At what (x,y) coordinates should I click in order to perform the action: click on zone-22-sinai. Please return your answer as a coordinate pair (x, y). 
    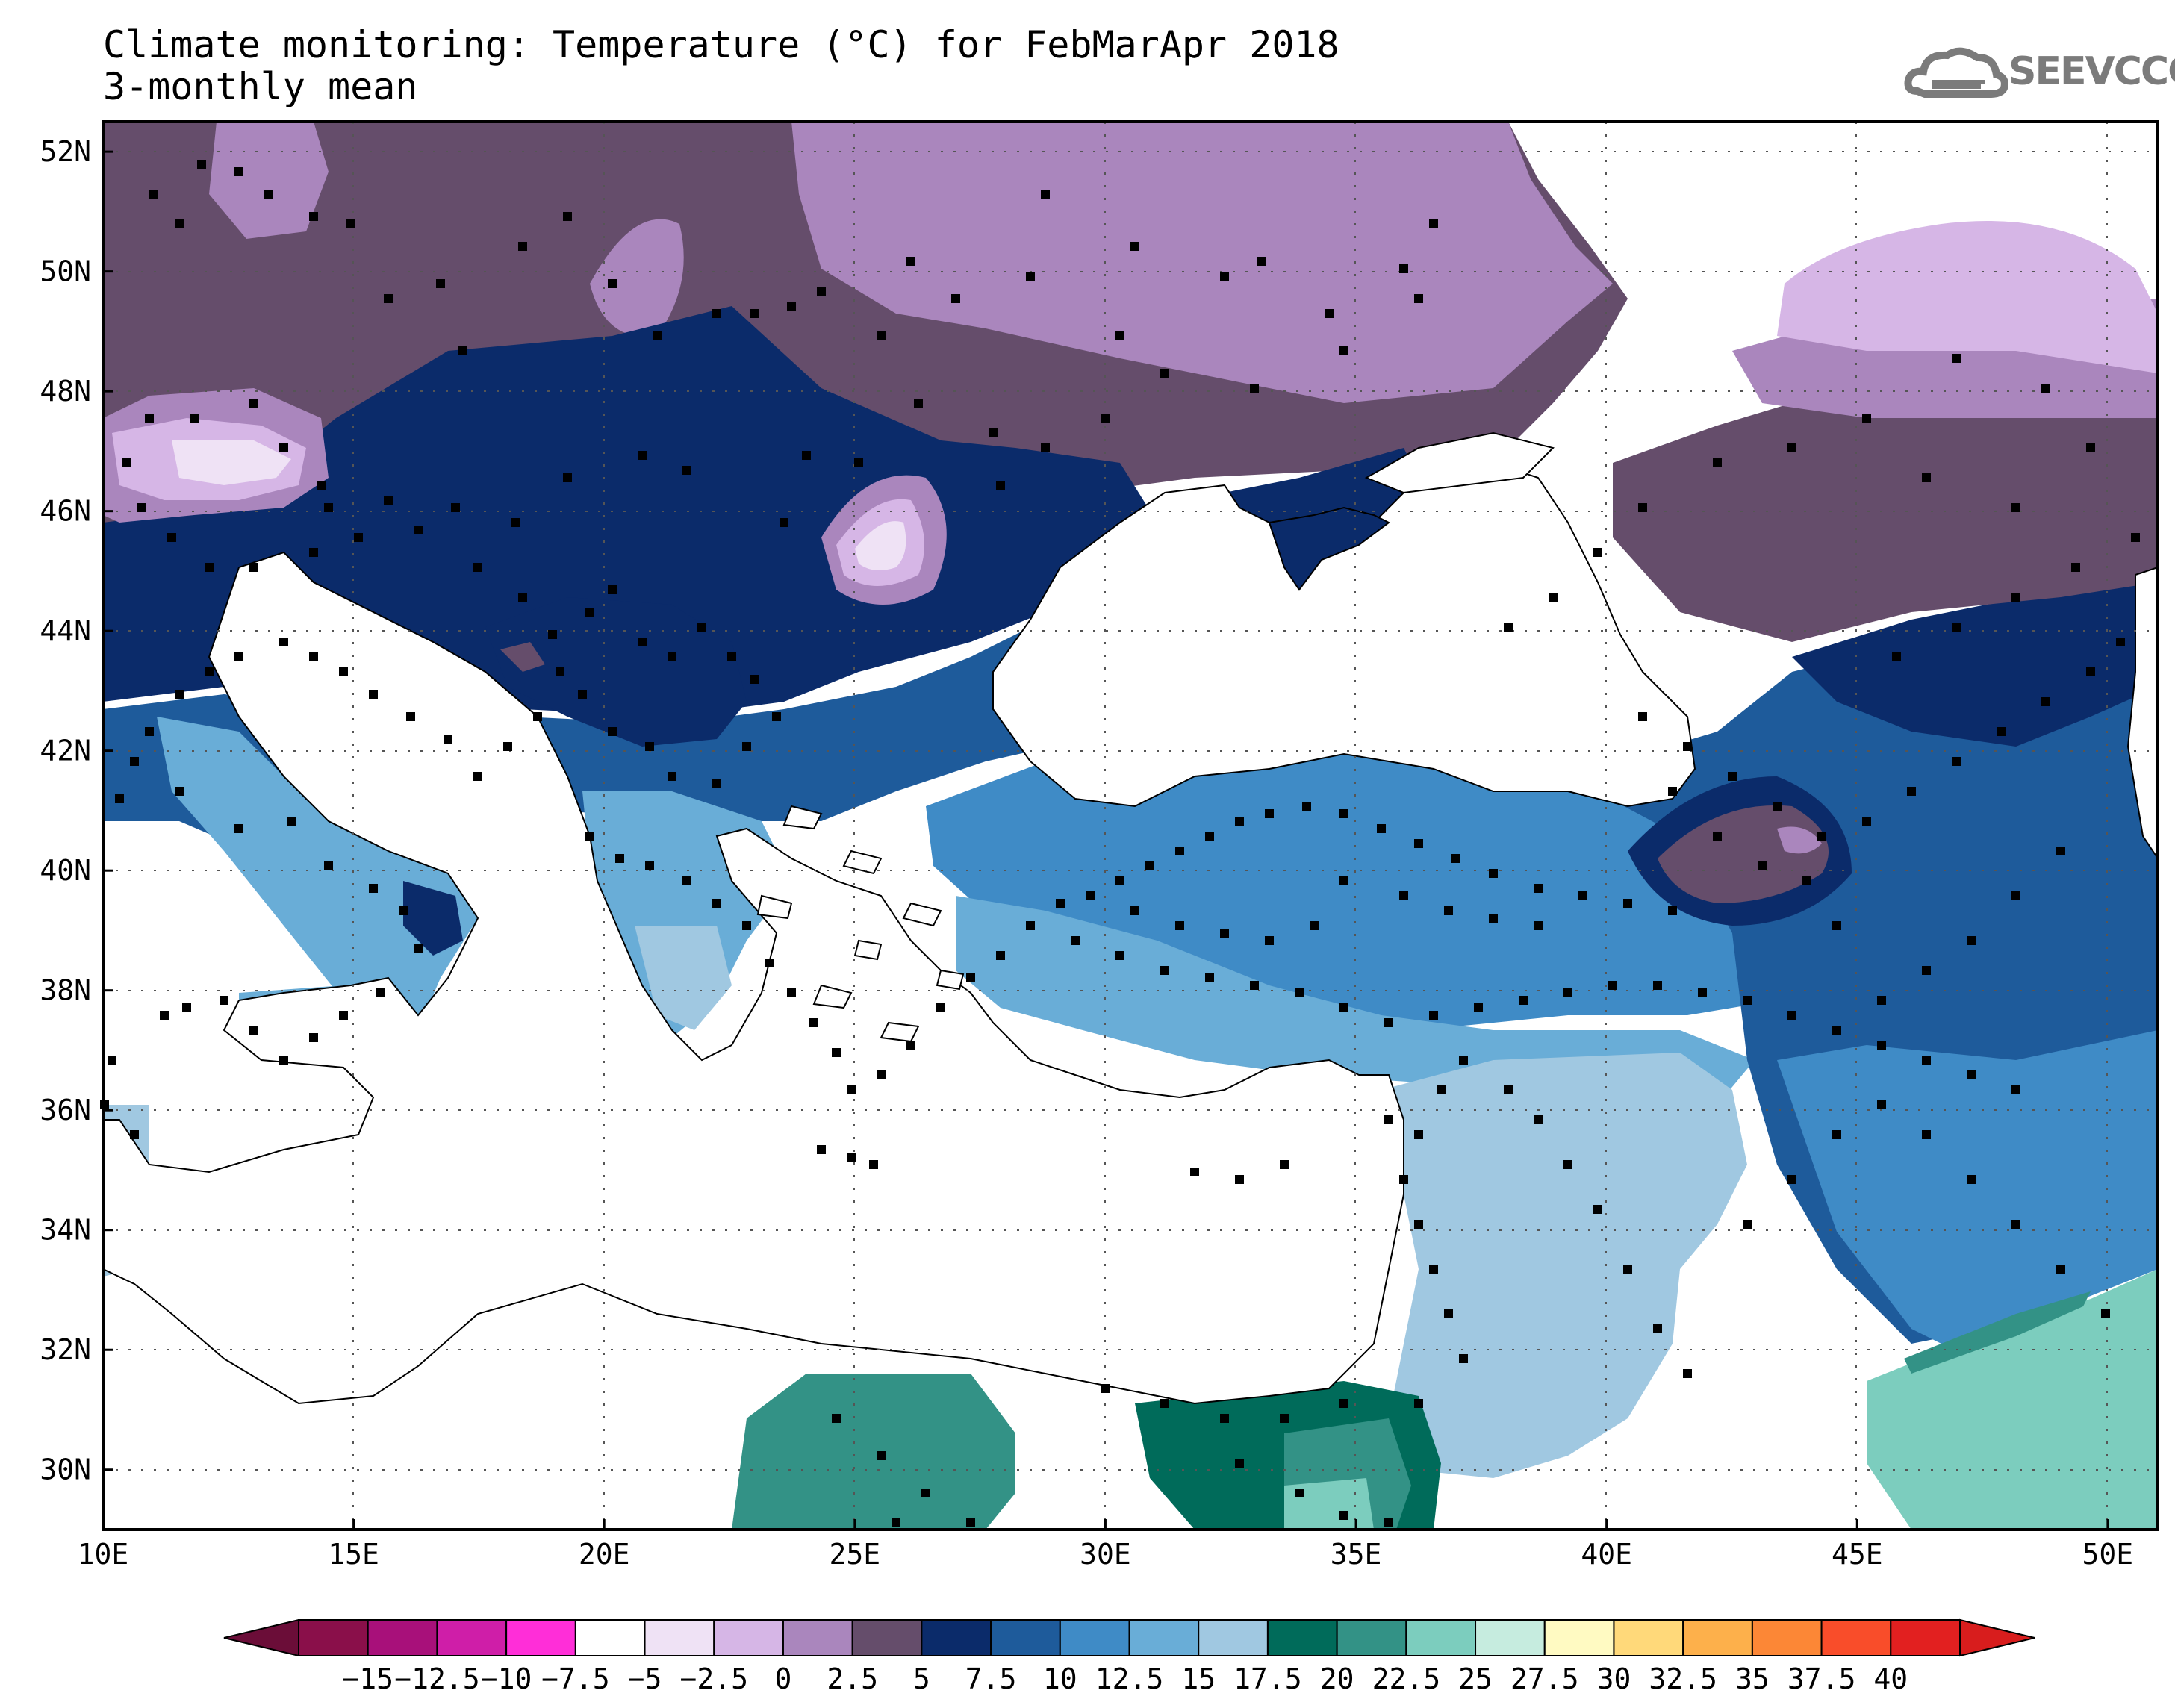
    Looking at the image, I should click on (1329, 1504).